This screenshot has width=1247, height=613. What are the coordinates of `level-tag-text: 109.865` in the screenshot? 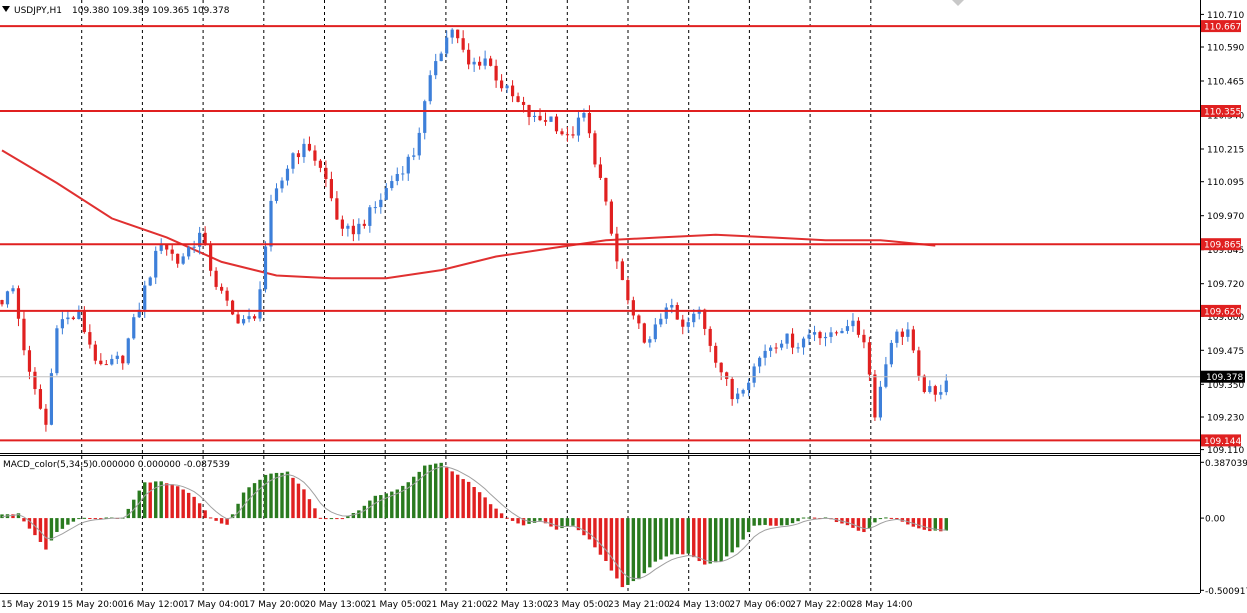 It's located at (1222, 246).